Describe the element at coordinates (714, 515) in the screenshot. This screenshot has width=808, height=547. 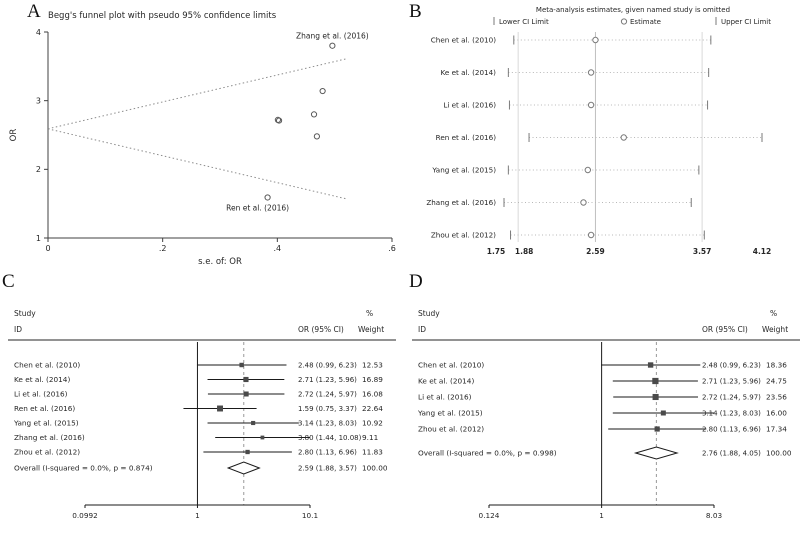
I see `x-tick-label: 8.03` at that location.